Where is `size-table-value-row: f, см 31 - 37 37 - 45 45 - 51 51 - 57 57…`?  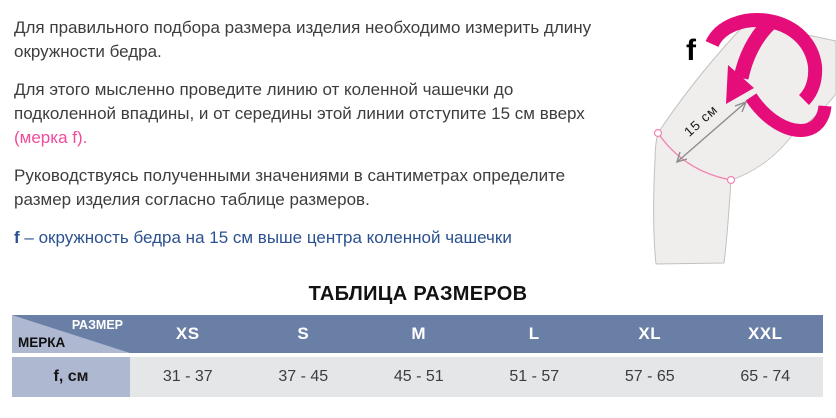 size-table-value-row: f, см 31 - 37 37 - 45 45 - 51 51 - 57 57… is located at coordinates (417, 377).